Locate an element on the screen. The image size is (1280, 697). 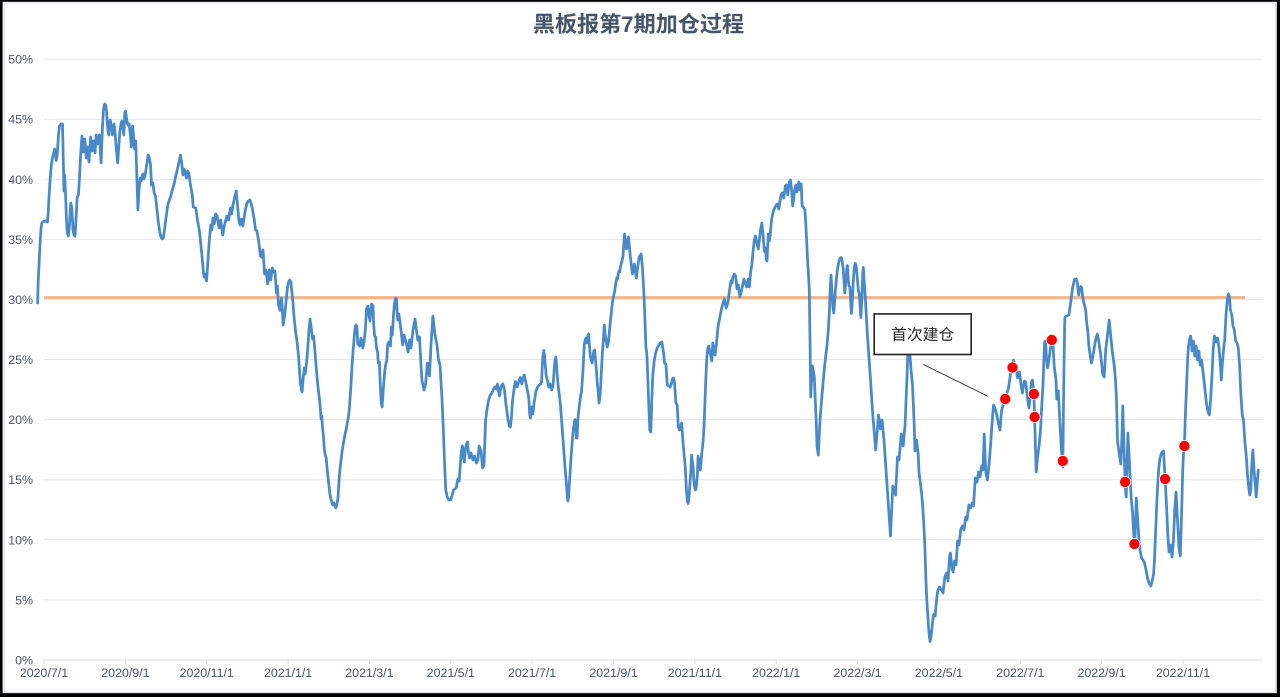
svg-text: 7 is located at coordinates (627, 24).